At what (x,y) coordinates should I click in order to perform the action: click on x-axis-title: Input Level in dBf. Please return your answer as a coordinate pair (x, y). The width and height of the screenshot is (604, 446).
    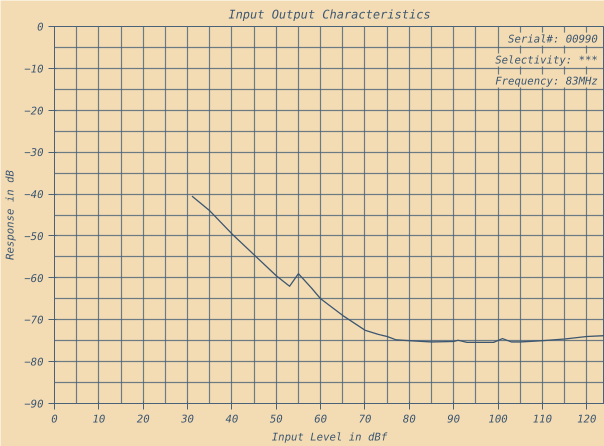
    Looking at the image, I should click on (330, 437).